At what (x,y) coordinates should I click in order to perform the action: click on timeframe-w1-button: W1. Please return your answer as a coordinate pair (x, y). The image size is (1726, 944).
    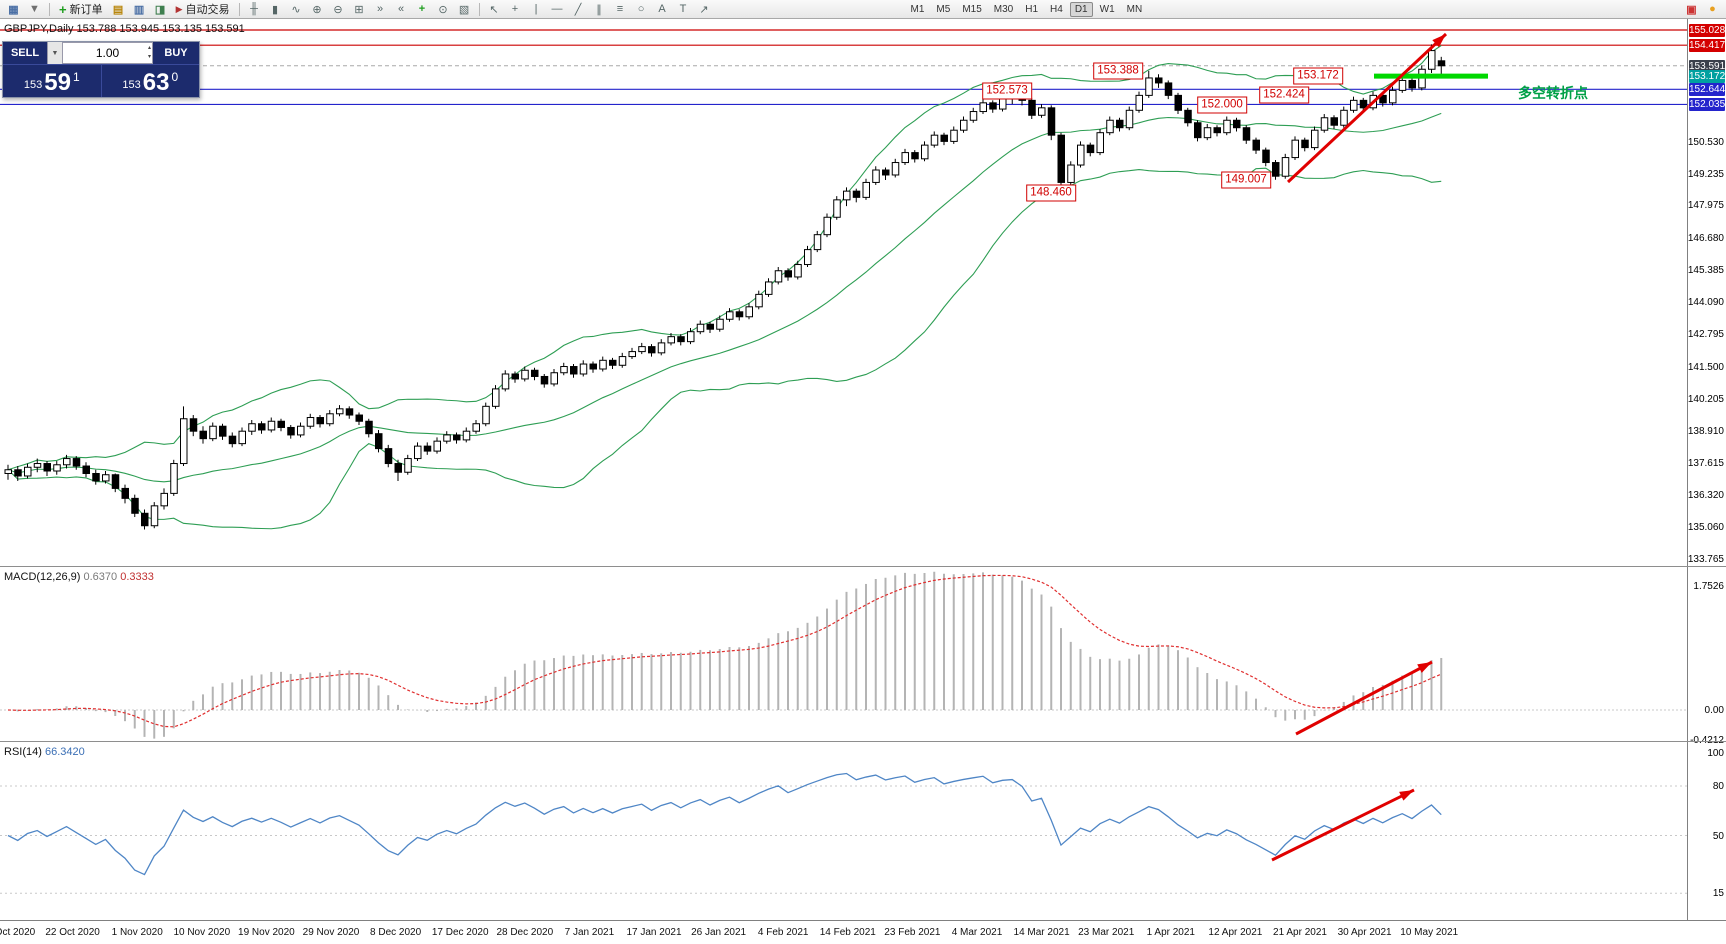
    Looking at the image, I should click on (1107, 9).